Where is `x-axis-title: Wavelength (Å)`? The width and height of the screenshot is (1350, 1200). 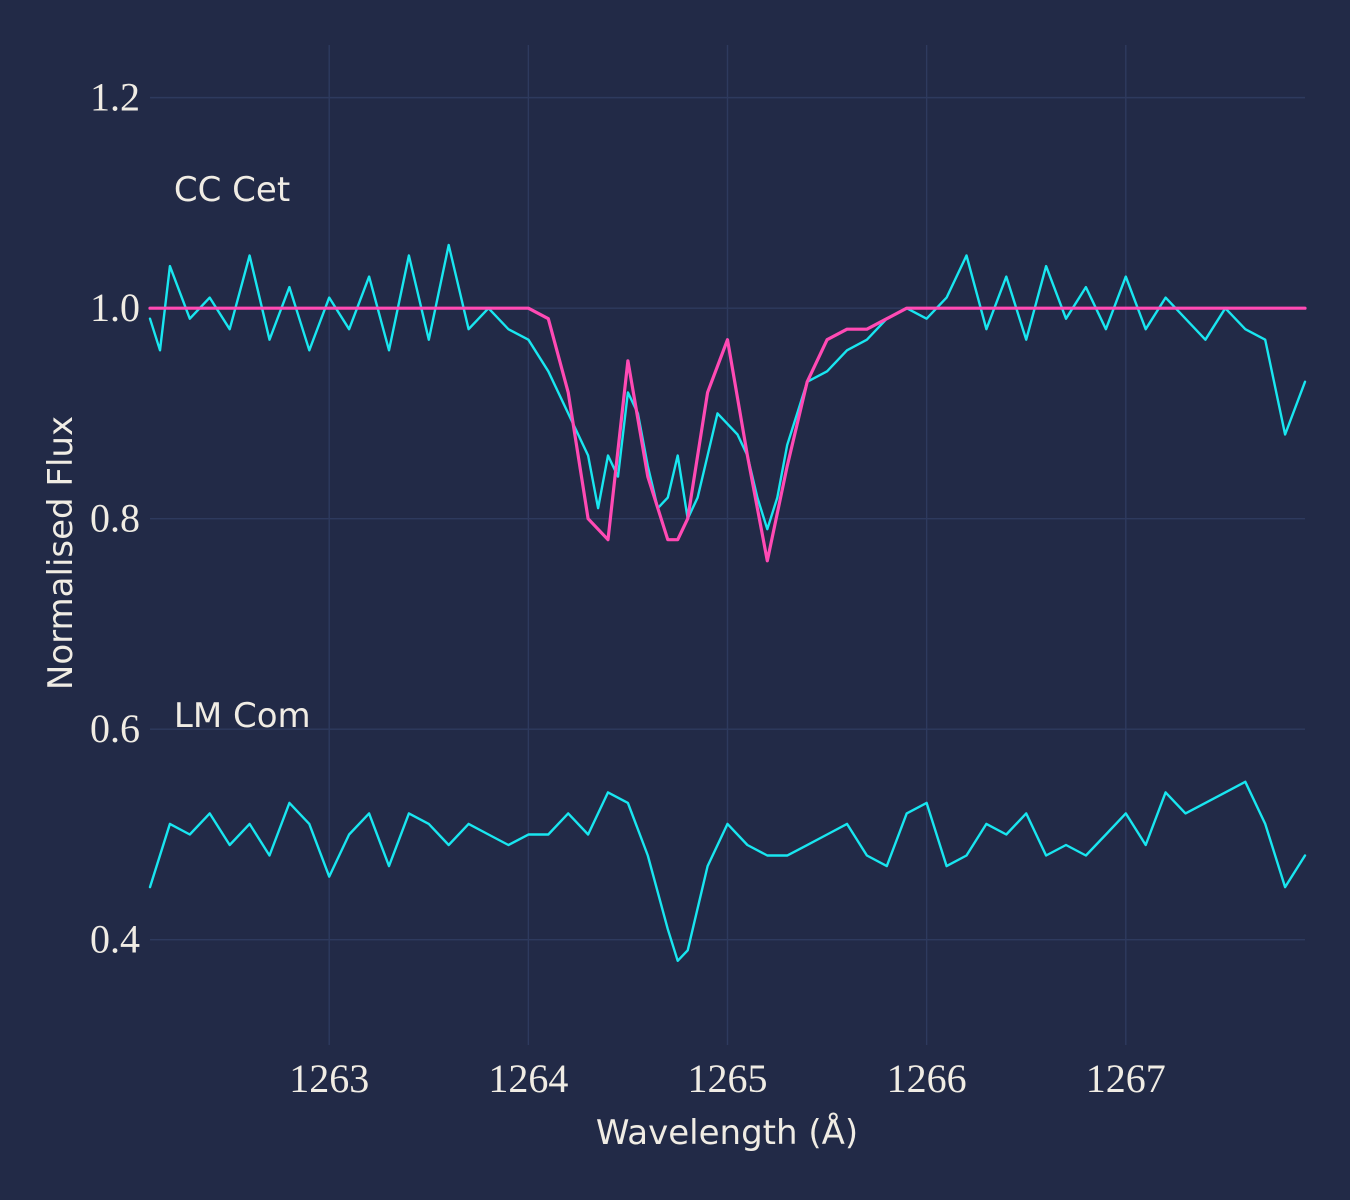
x-axis-title: Wavelength (Å) is located at coordinates (727, 1132).